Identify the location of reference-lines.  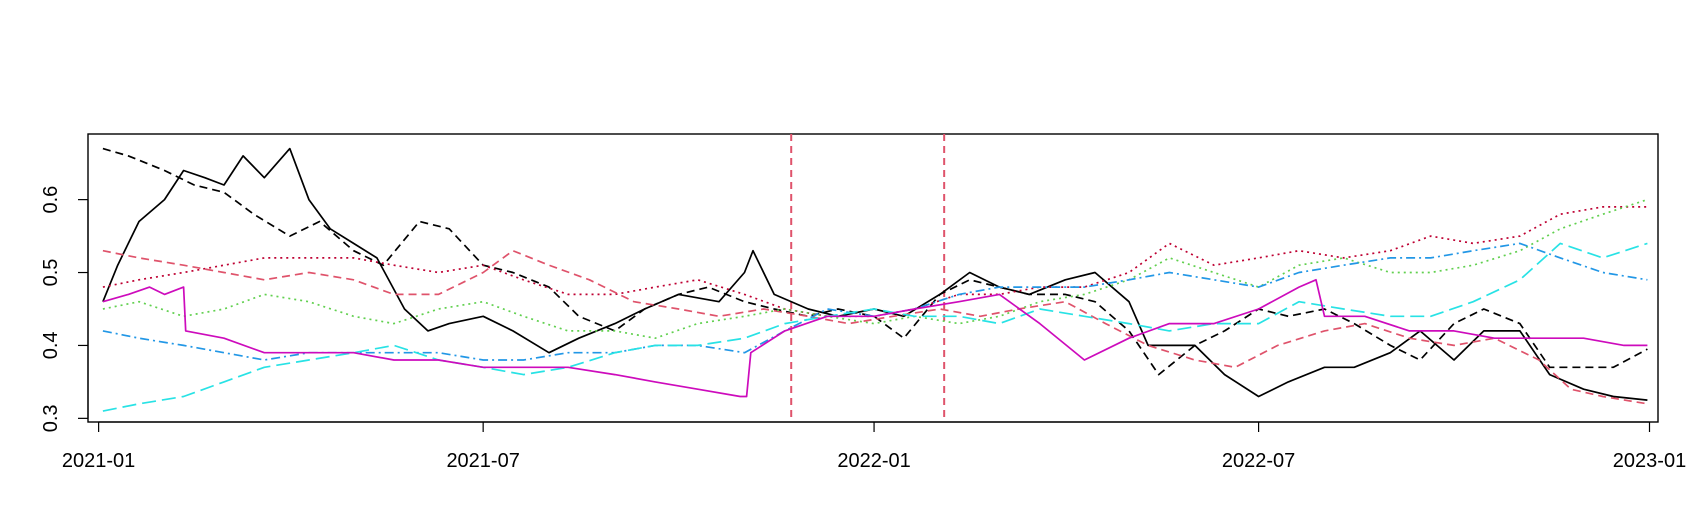
(868, 278).